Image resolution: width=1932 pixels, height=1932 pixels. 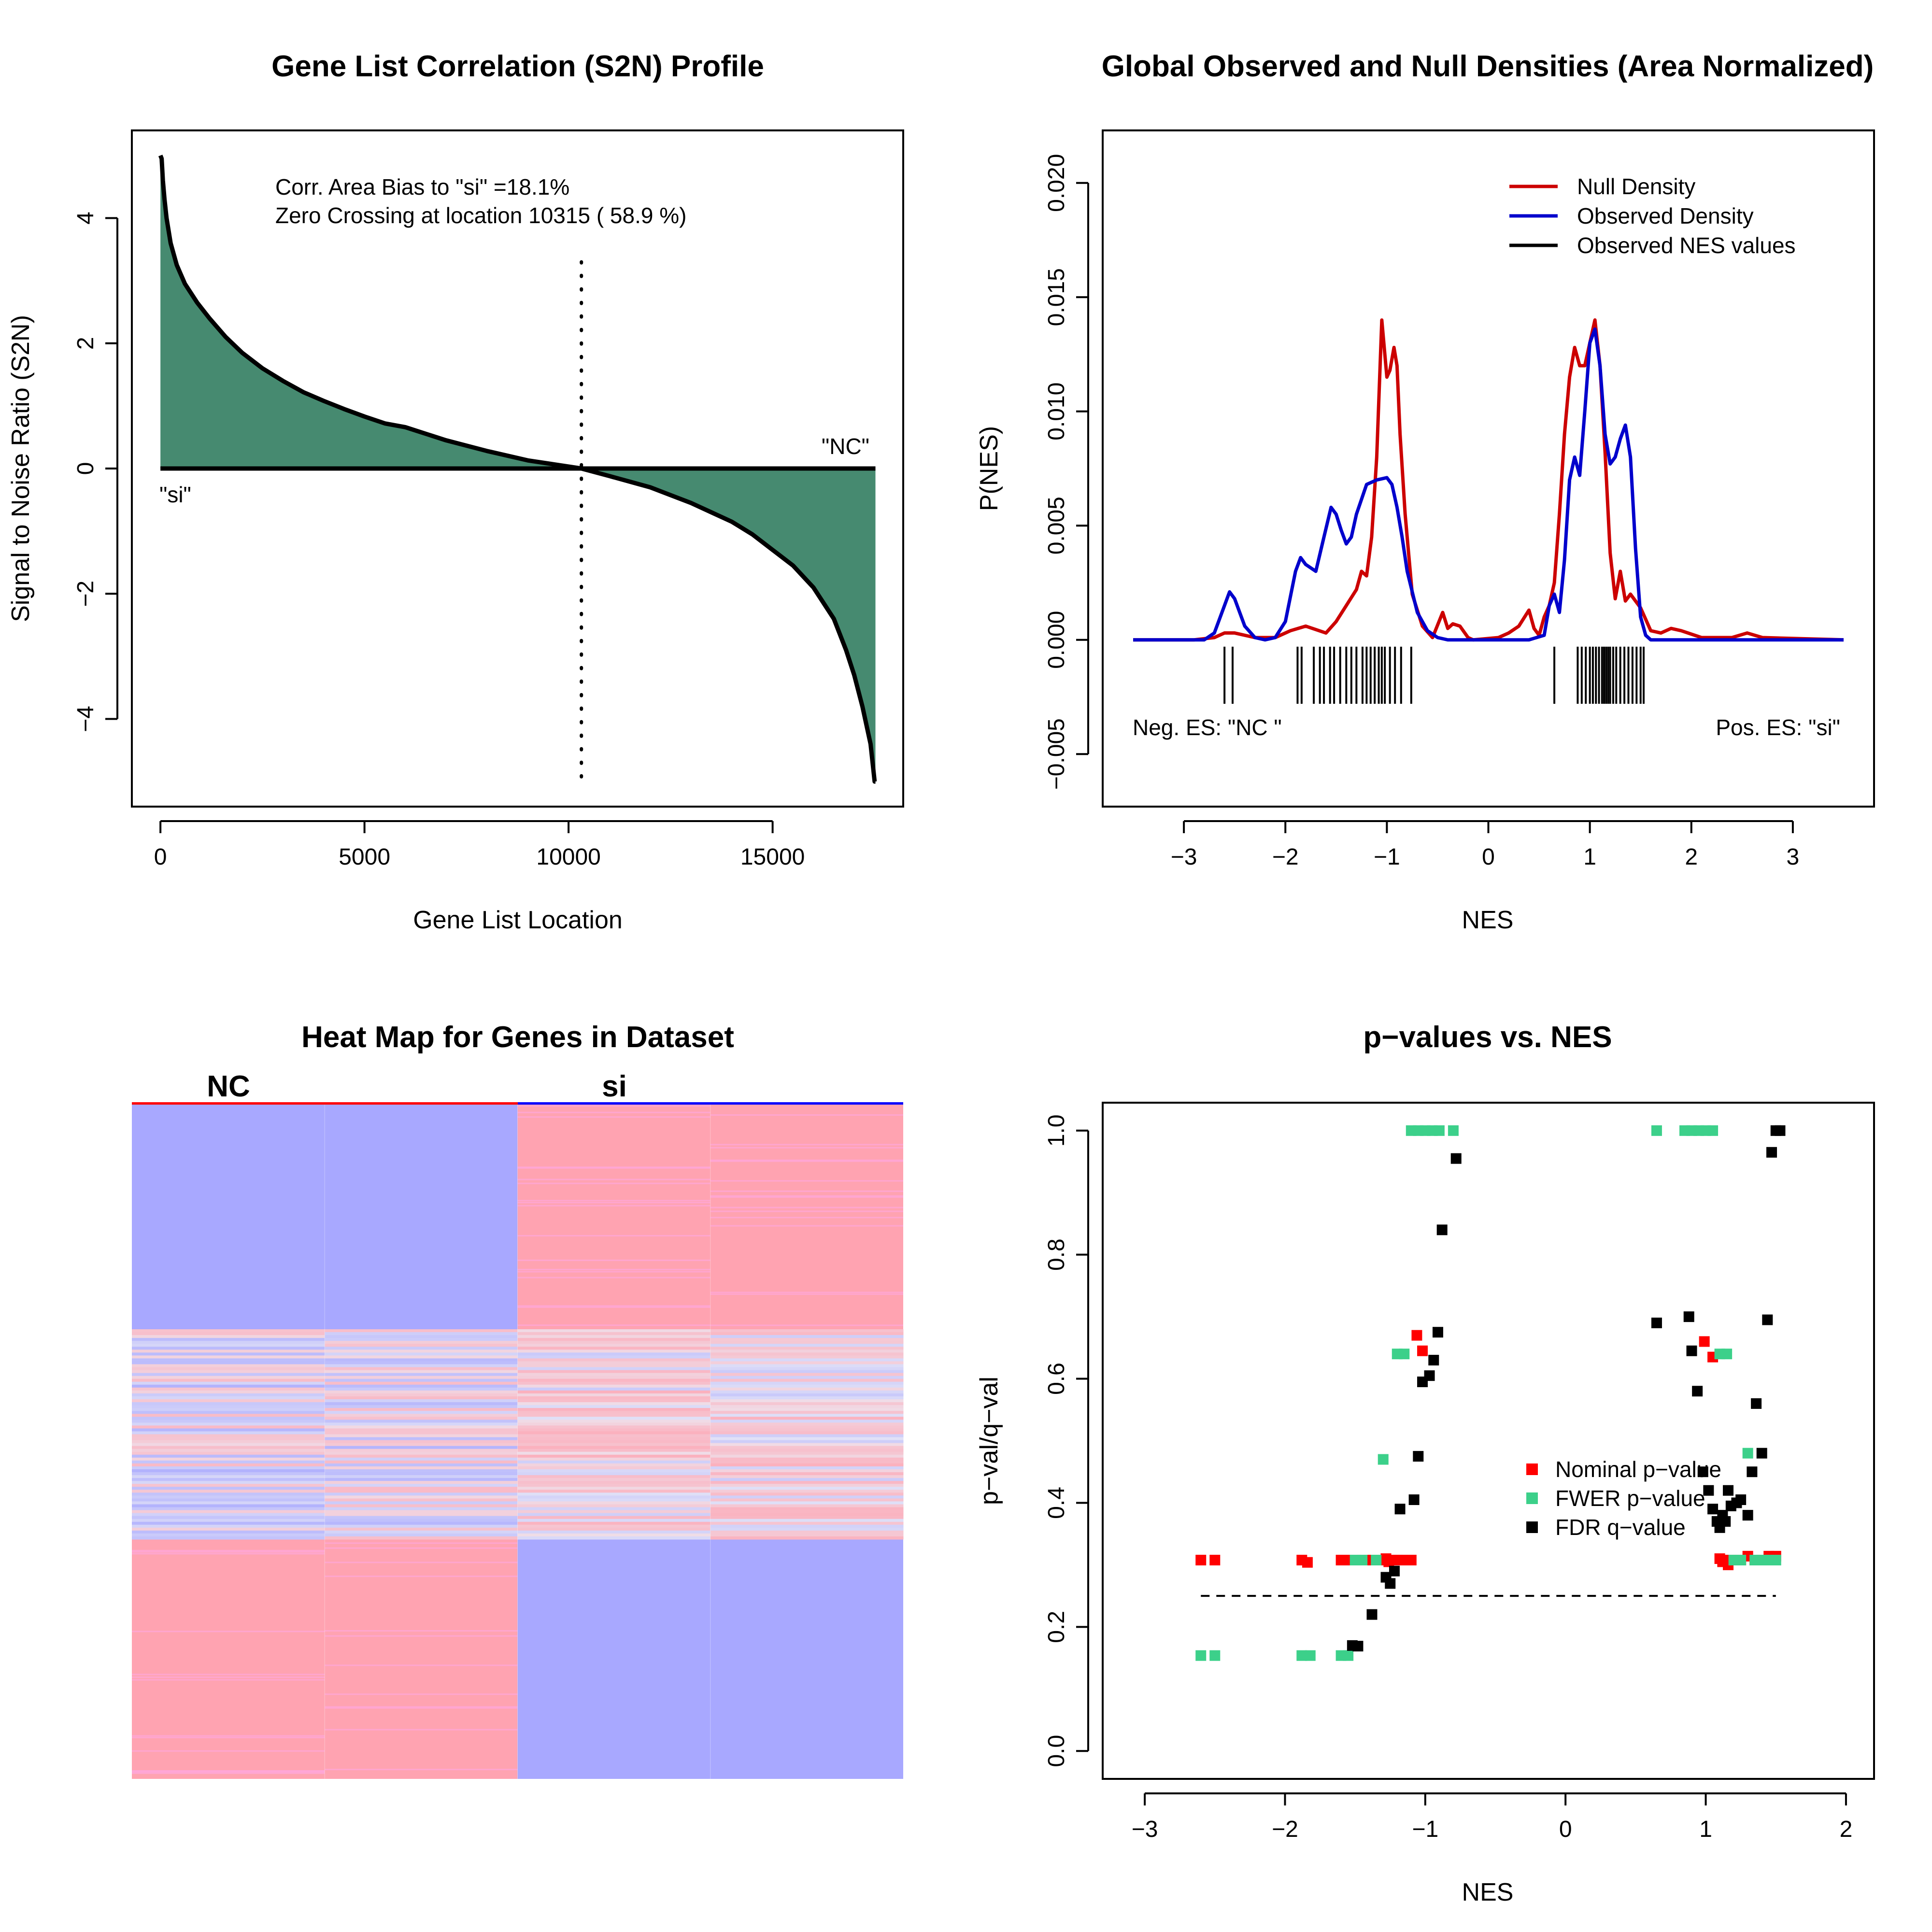 I want to click on pvalues-points, so click(x=1490, y=1393).